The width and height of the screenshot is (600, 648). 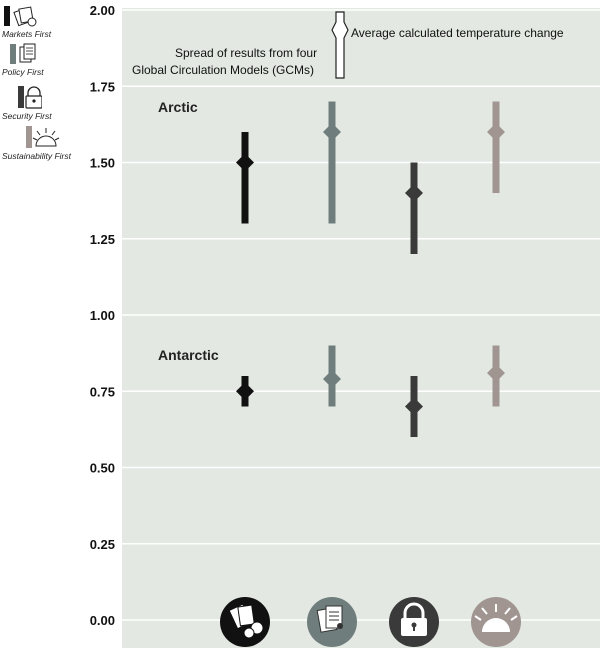 I want to click on legend-item-security: Security First, so click(x=47, y=102).